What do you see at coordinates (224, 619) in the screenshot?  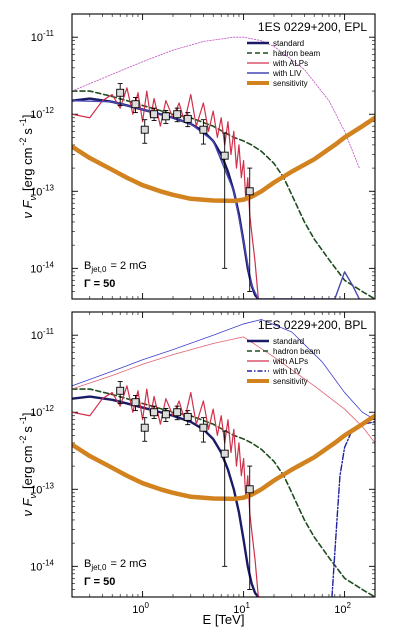 I see `x-axis-label: E [TeV]` at bounding box center [224, 619].